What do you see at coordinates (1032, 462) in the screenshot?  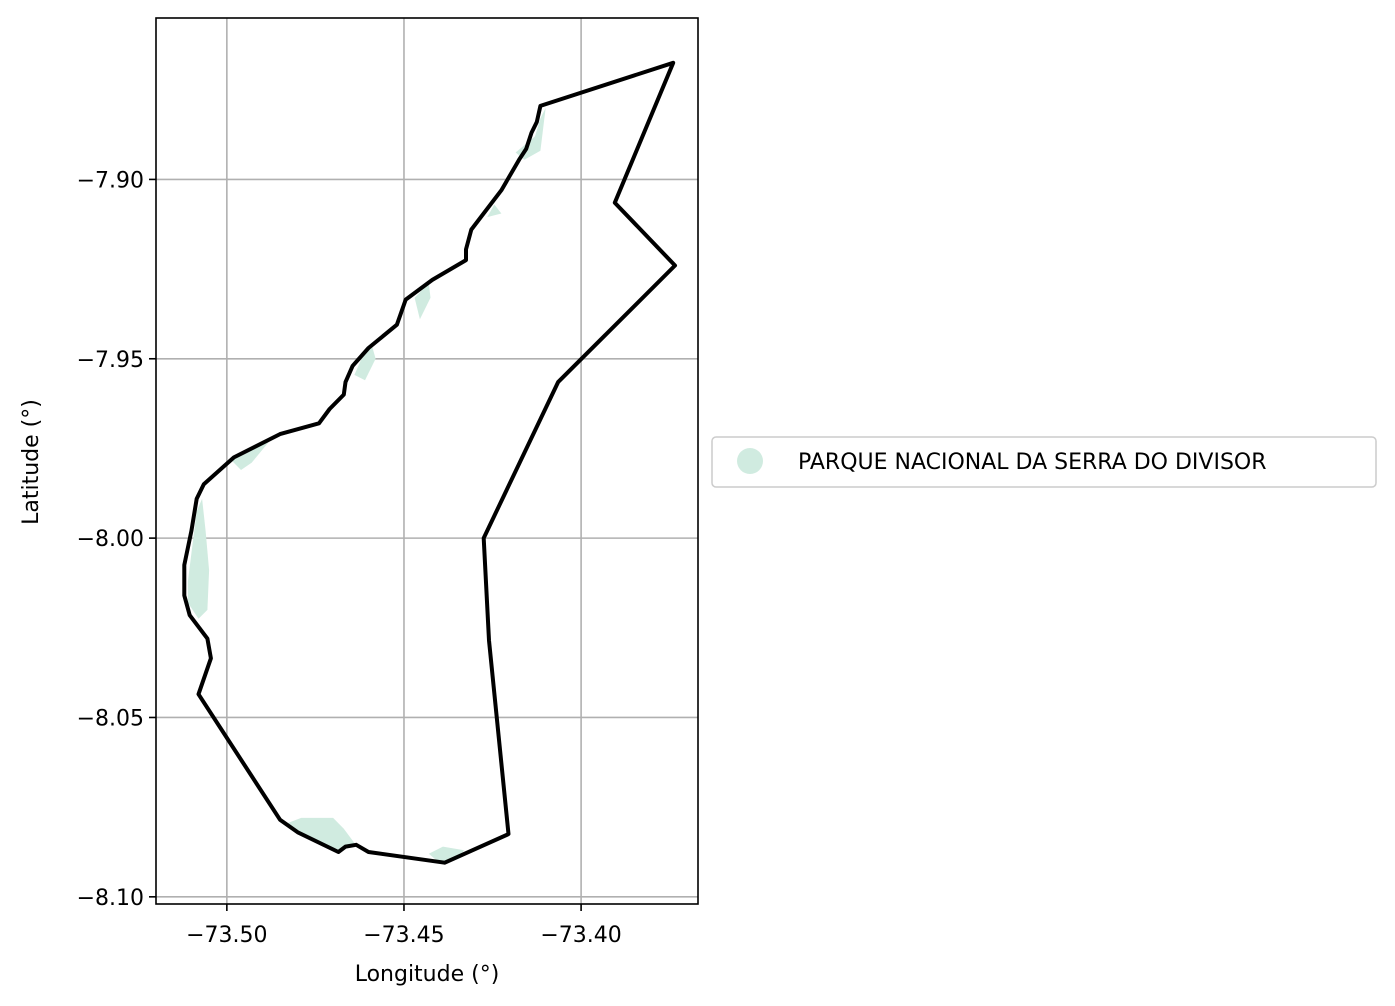 I see `legend-label: PARQUE NACIONAL DA SERRA DO DIVISOR` at bounding box center [1032, 462].